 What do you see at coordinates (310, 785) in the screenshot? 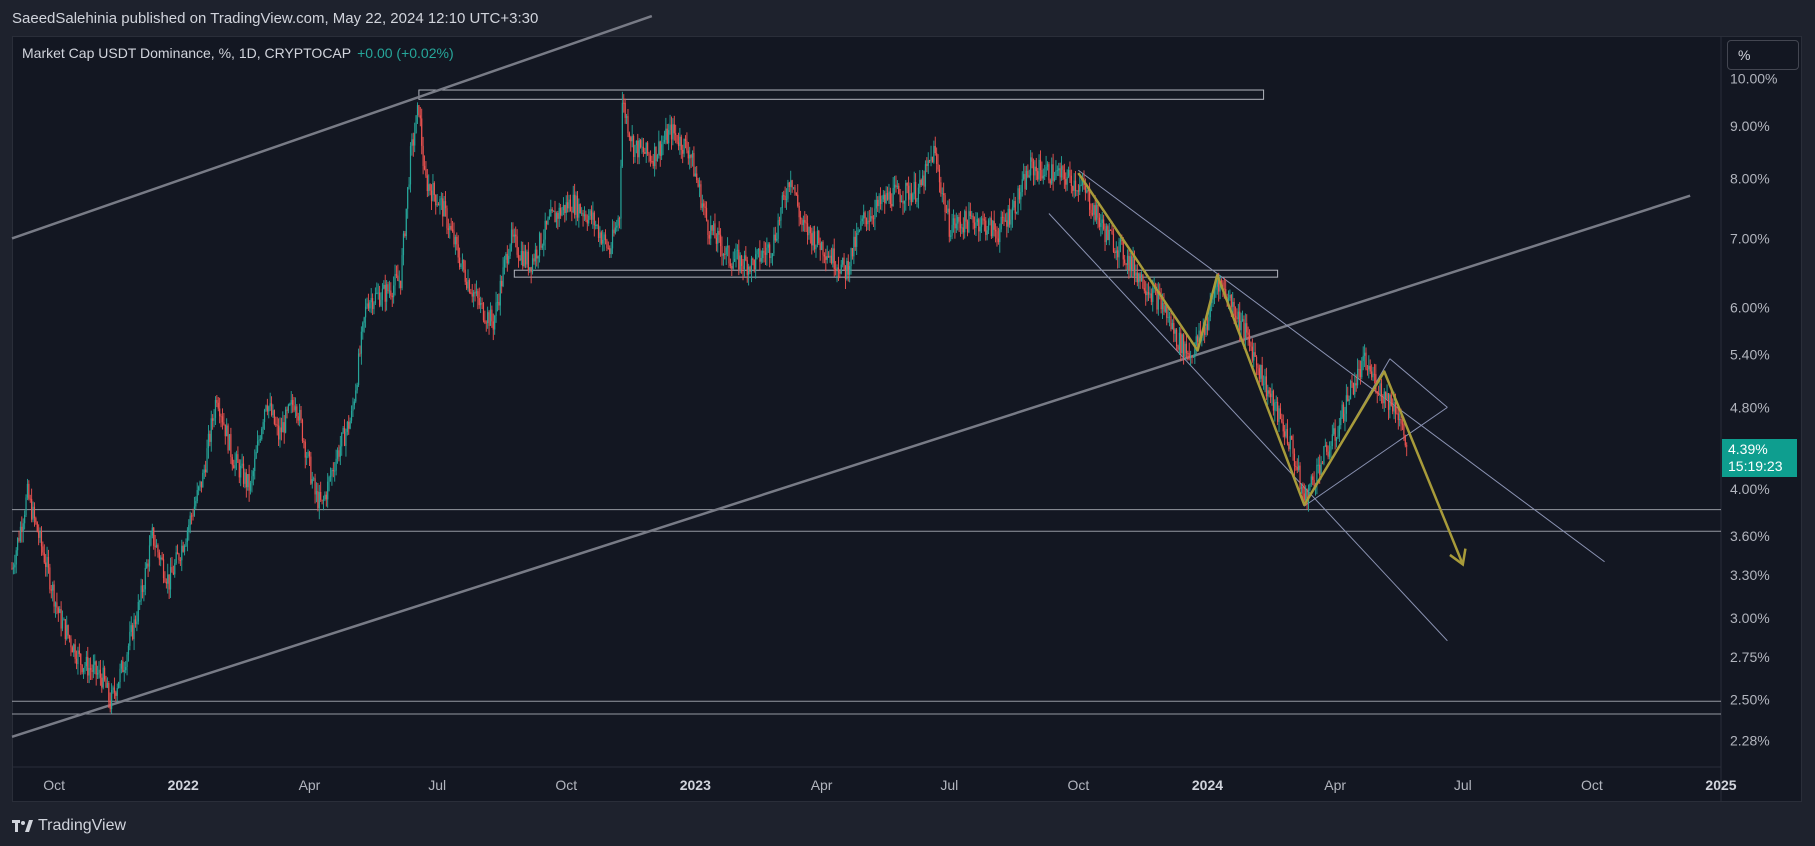
I see `time-tick-label: Apr` at bounding box center [310, 785].